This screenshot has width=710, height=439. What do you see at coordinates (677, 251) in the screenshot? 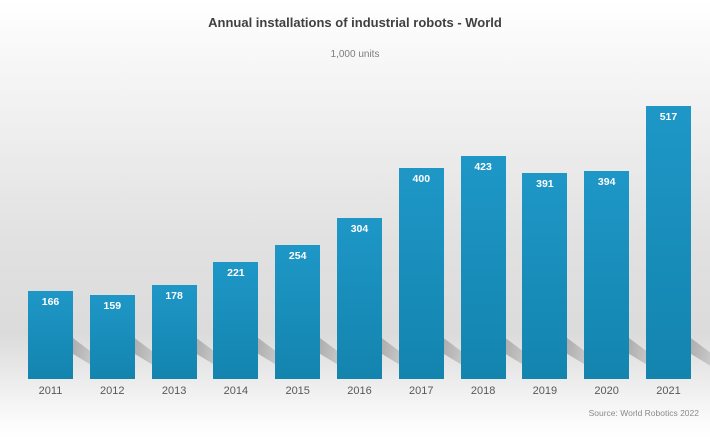
I see `bar: 517 2021` at bounding box center [677, 251].